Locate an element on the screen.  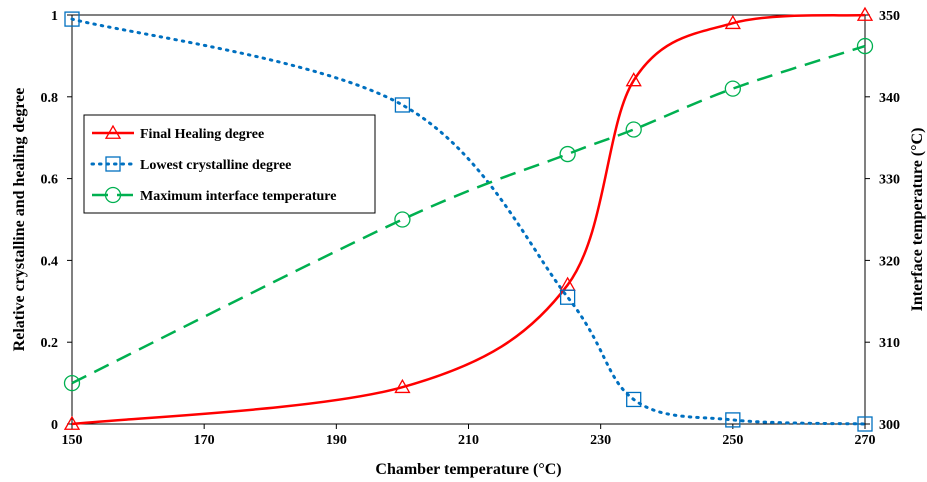
y-tick-label: 0.6 is located at coordinates (50, 180).